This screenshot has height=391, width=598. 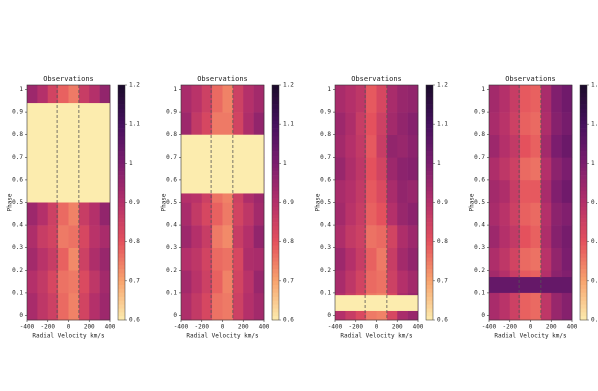 What do you see at coordinates (134, 124) in the screenshot?
I see `colorbar-tick-label: 1.1` at bounding box center [134, 124].